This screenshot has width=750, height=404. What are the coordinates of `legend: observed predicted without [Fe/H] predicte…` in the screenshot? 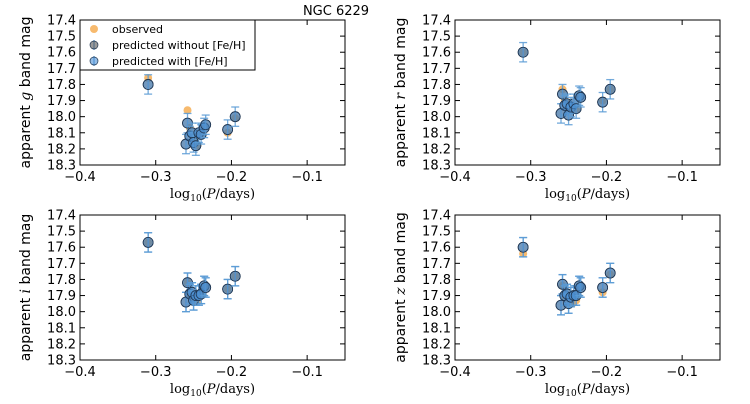 It's located at (167, 45).